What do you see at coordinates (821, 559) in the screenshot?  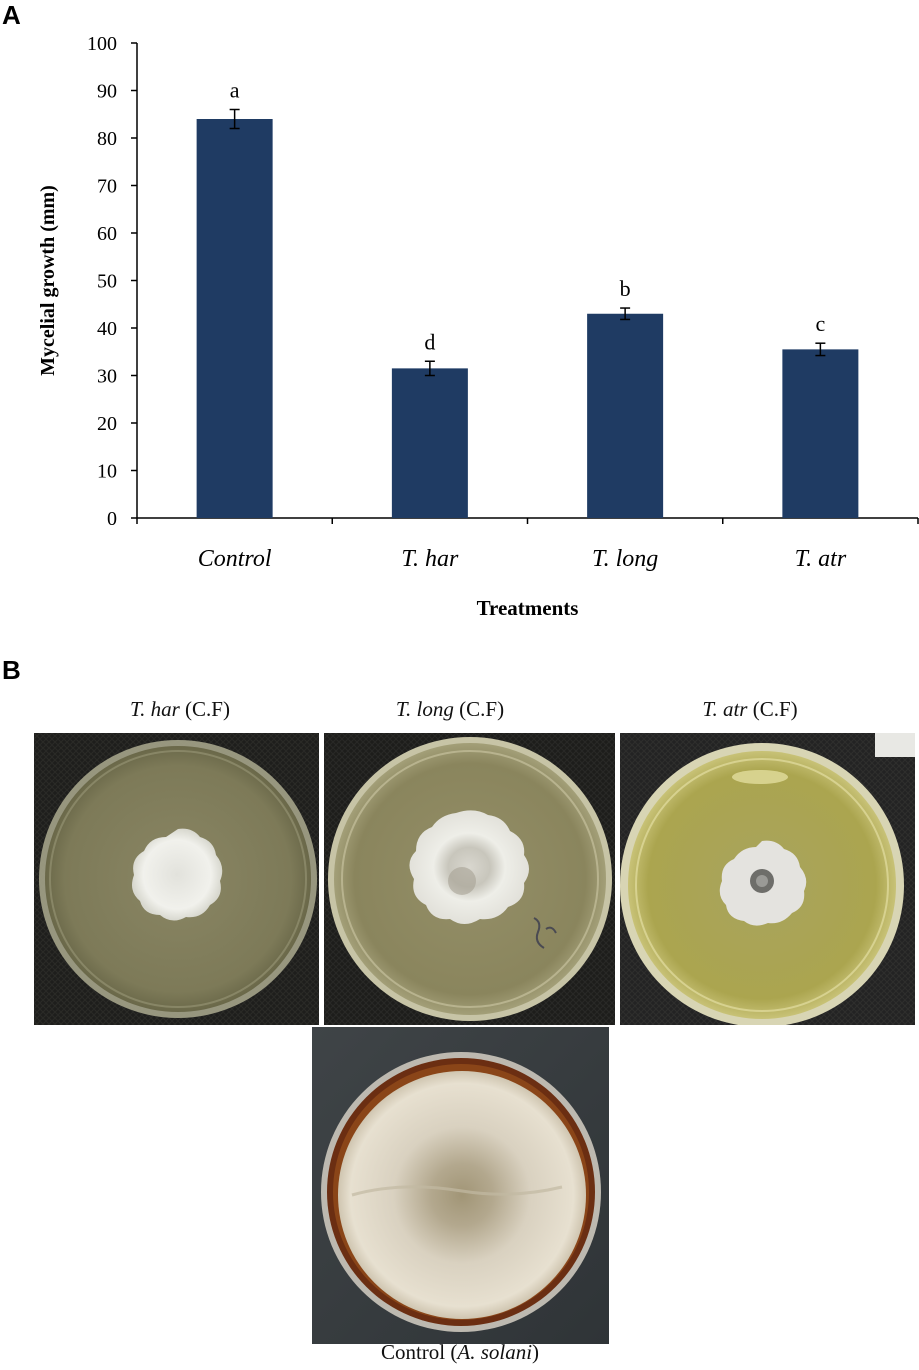 I see `x-tick-label: T. atr` at bounding box center [821, 559].